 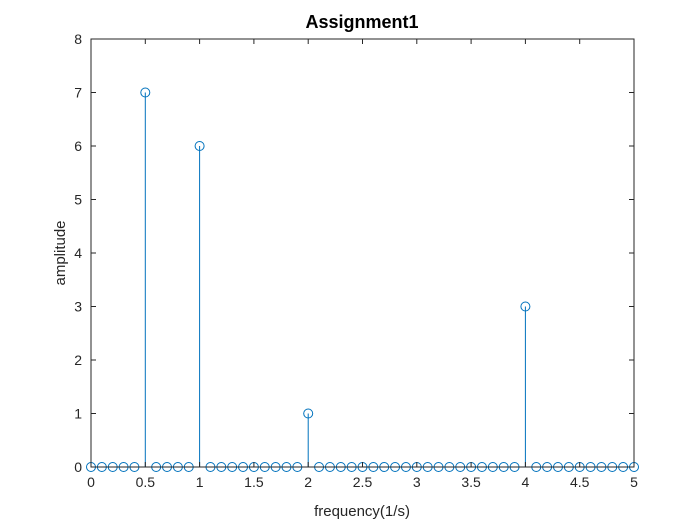 I want to click on x-tick-label: 1, so click(x=200, y=482).